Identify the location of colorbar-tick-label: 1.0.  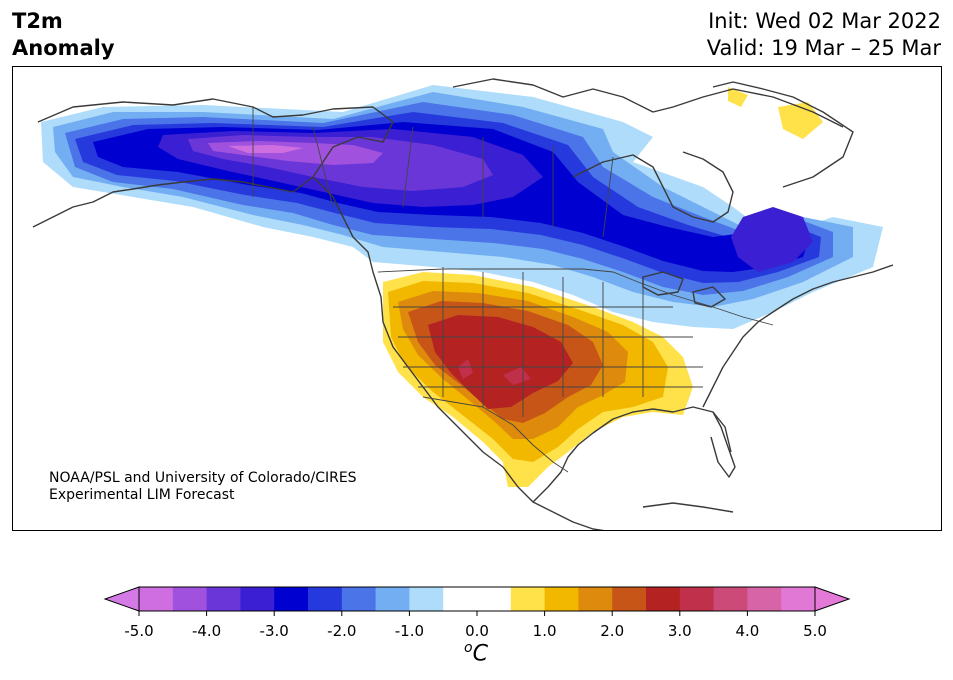
(544, 631).